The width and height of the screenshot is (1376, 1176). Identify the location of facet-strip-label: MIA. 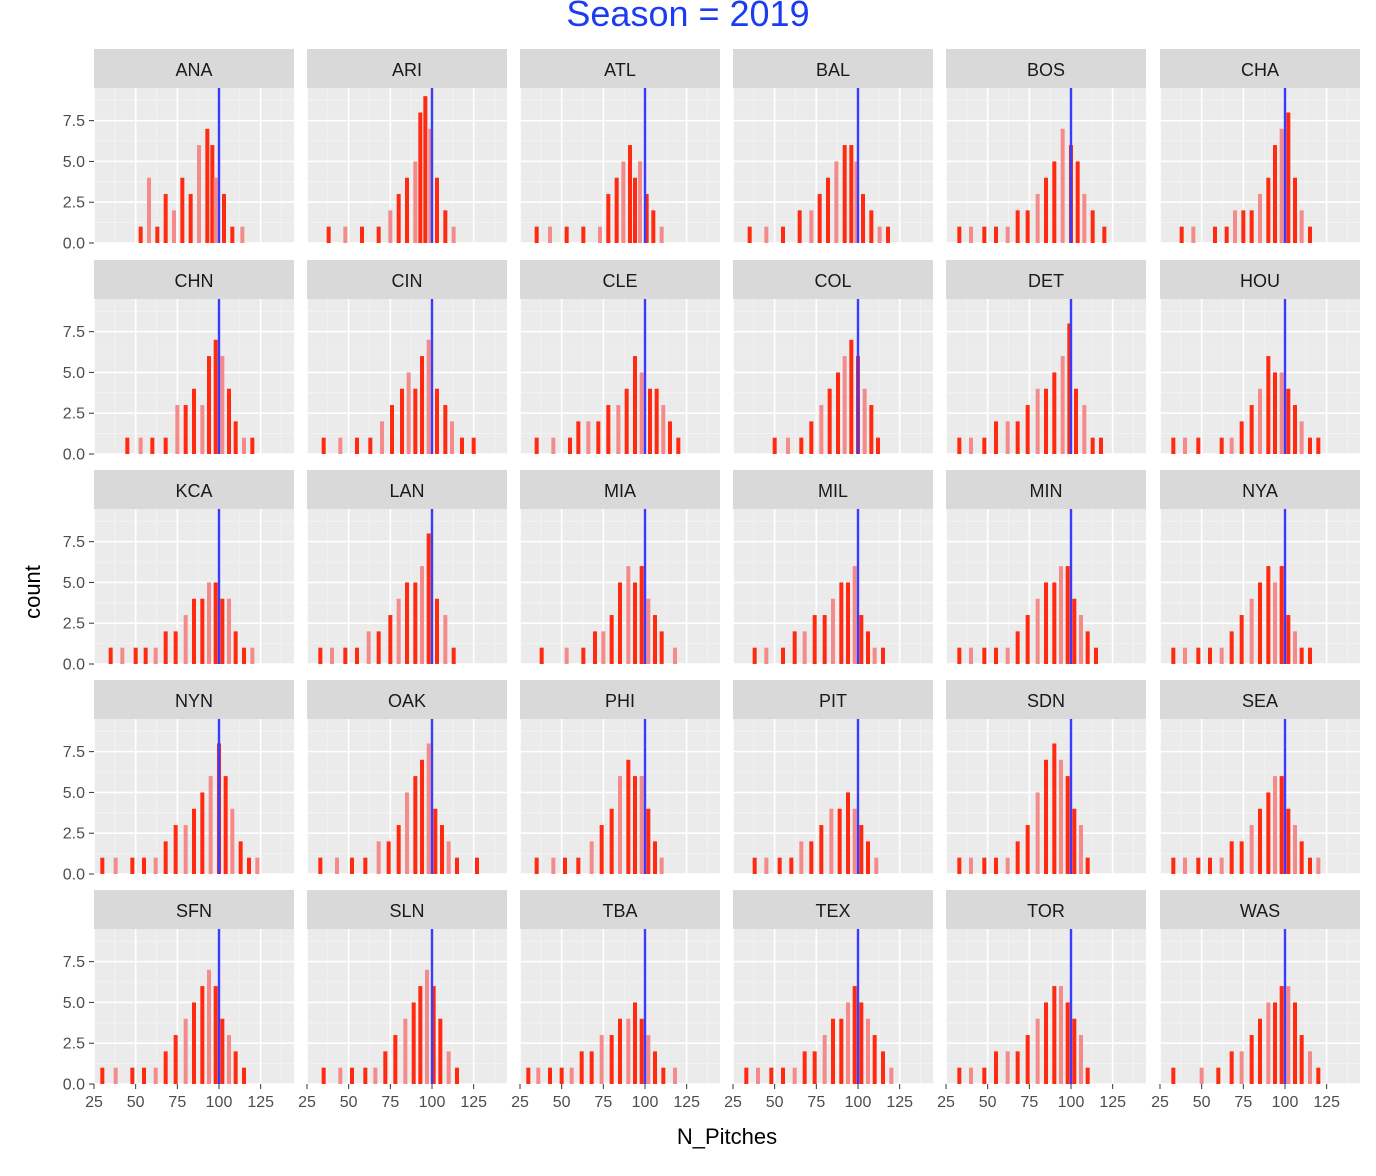
(620, 491).